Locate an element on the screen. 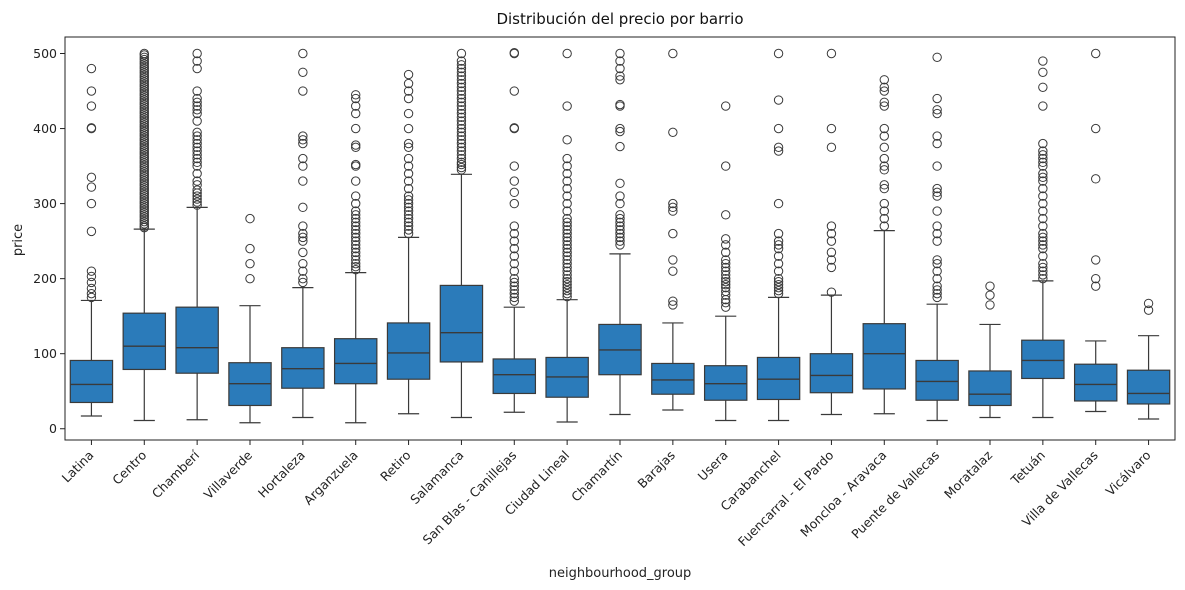  y-tick-label: 0 is located at coordinates (53, 428).